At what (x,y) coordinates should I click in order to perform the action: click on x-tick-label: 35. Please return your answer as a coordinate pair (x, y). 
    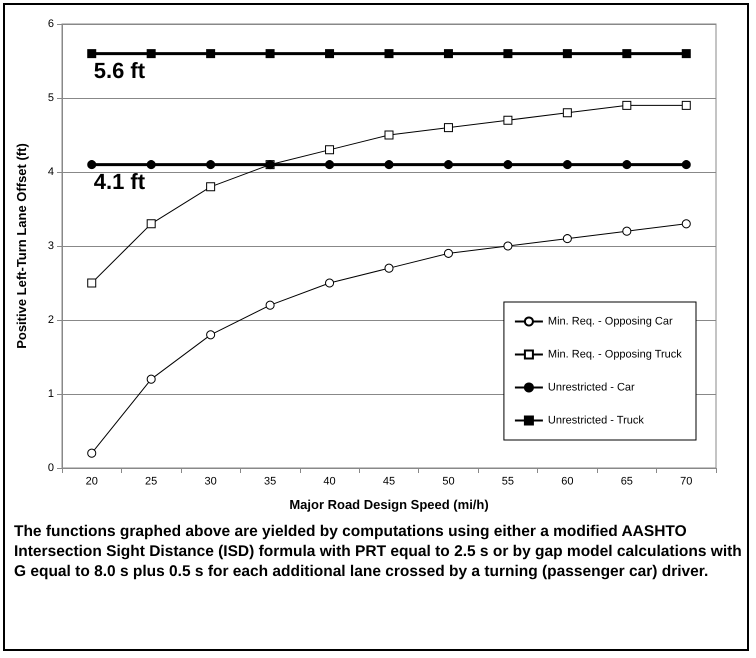
    Looking at the image, I should click on (270, 482).